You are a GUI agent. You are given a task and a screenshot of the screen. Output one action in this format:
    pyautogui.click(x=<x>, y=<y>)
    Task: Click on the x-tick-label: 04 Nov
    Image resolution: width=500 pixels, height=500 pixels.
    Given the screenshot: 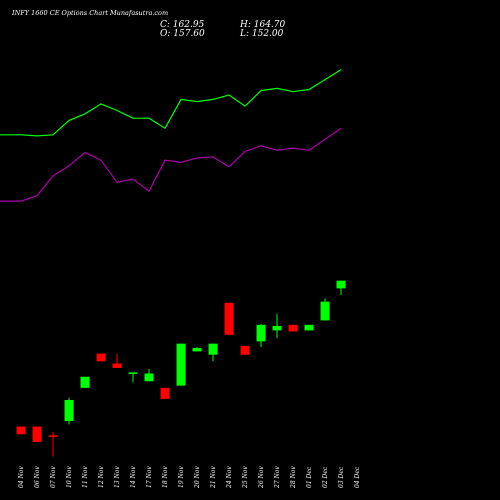 What is the action you would take?
    pyautogui.click(x=21, y=477)
    